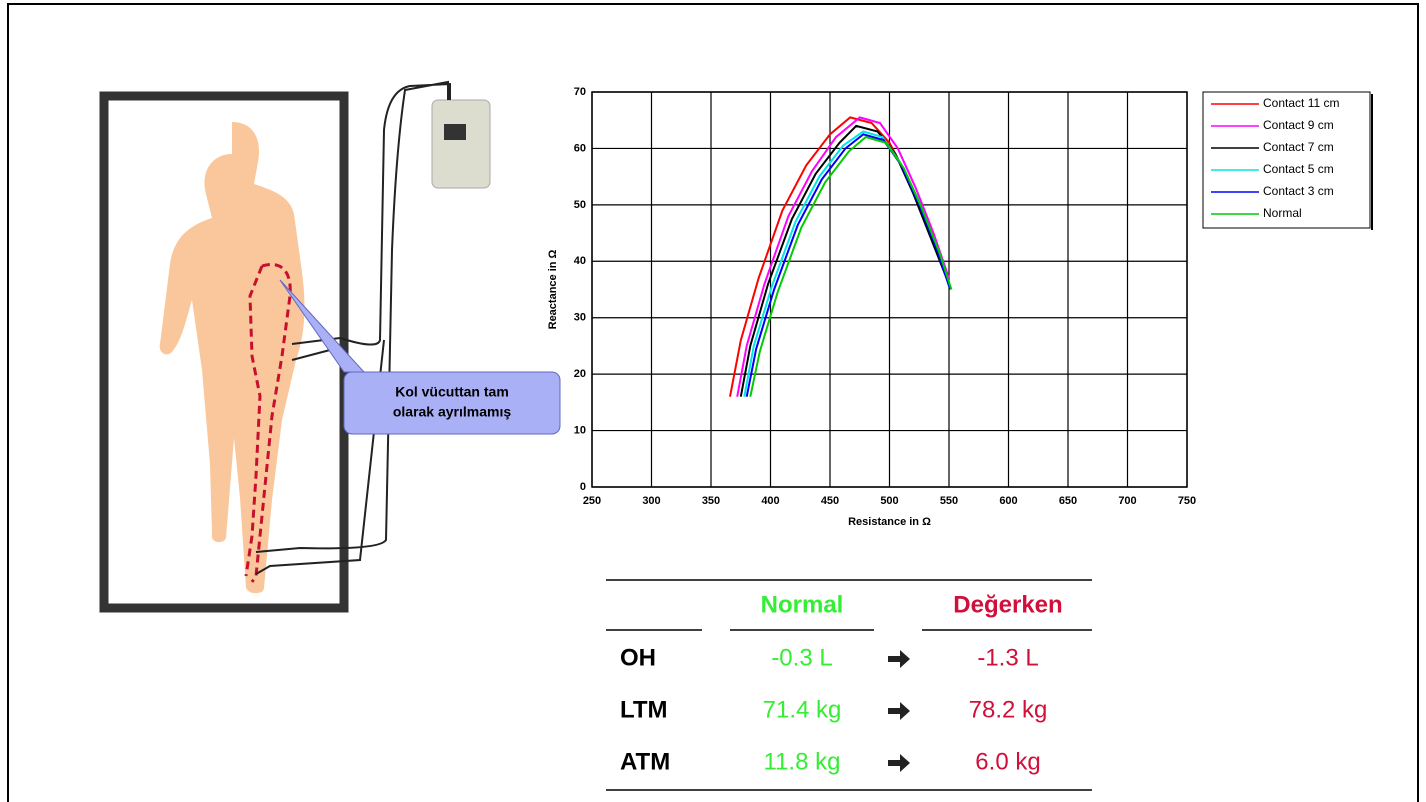 This screenshot has height=802, width=1426. What do you see at coordinates (452, 403) in the screenshot?
I see `callout-box` at bounding box center [452, 403].